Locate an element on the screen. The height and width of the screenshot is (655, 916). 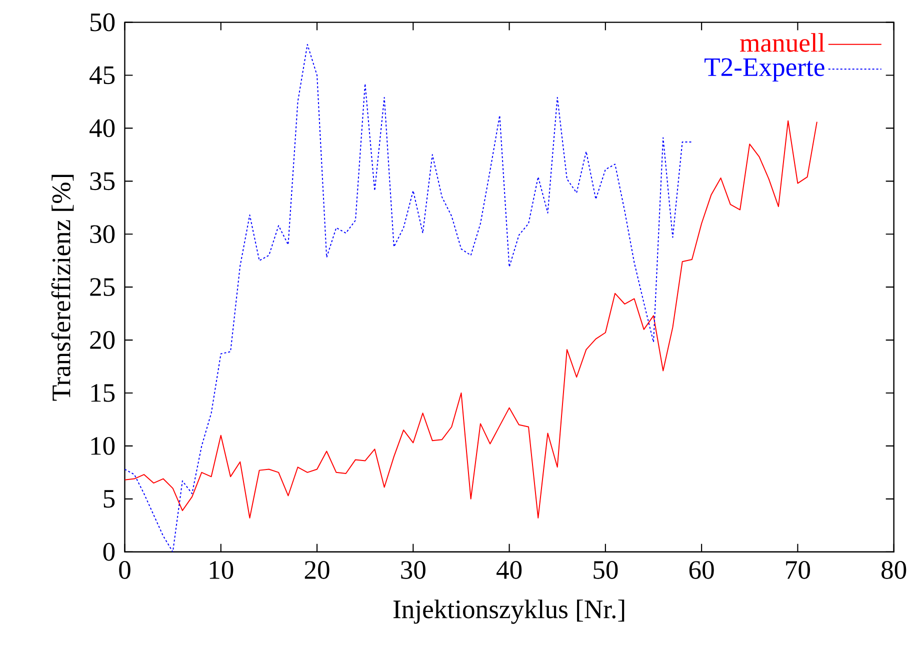
y-tick-label: 5 is located at coordinates (109, 499).